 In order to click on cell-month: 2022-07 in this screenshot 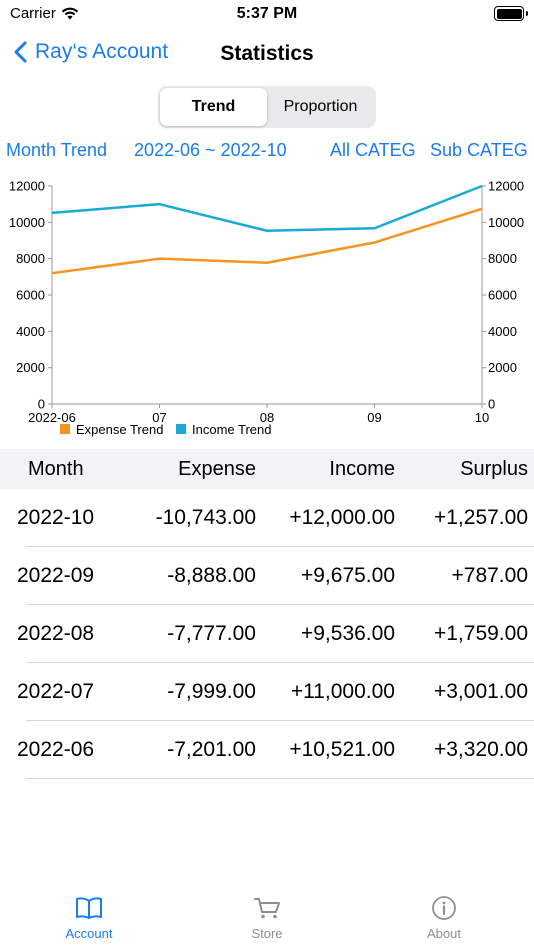, I will do `click(56, 691)`.